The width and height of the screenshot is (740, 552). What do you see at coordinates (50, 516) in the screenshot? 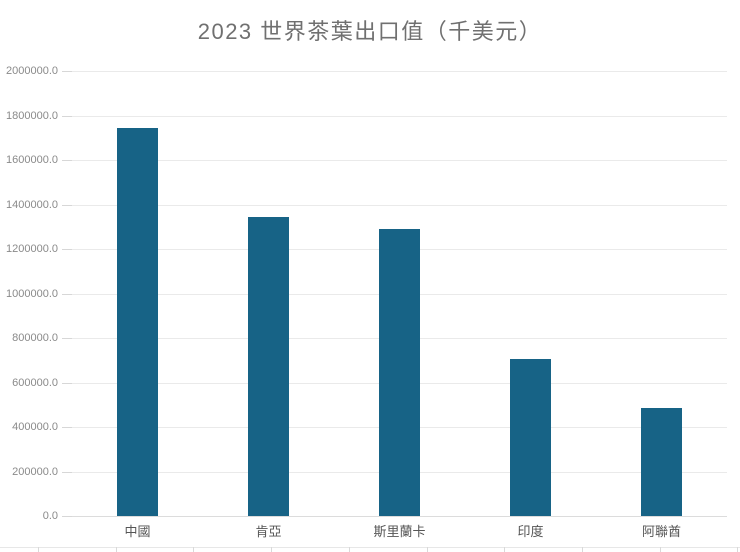
I see `y-axis-tick-label: 0.0` at bounding box center [50, 516].